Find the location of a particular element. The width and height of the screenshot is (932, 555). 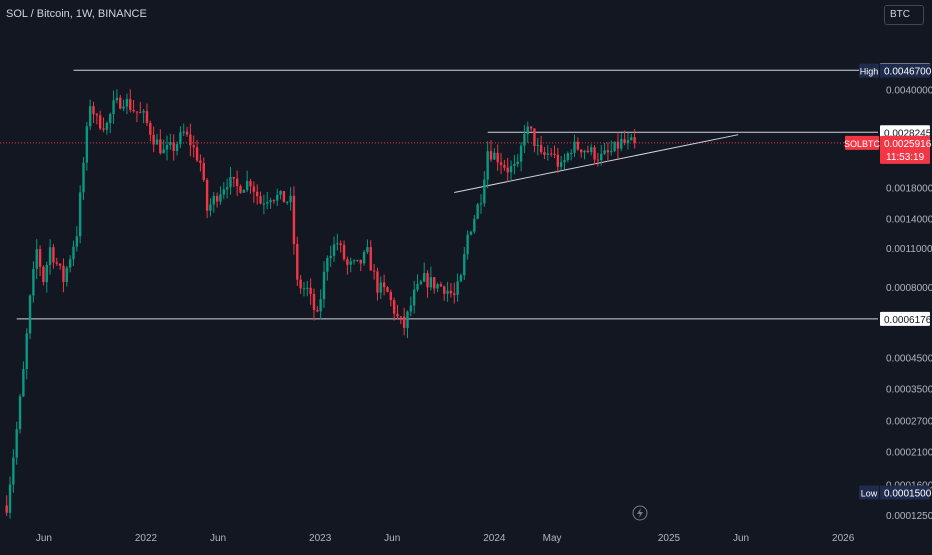

y-tick-label: 0.0018000 is located at coordinates (909, 189).